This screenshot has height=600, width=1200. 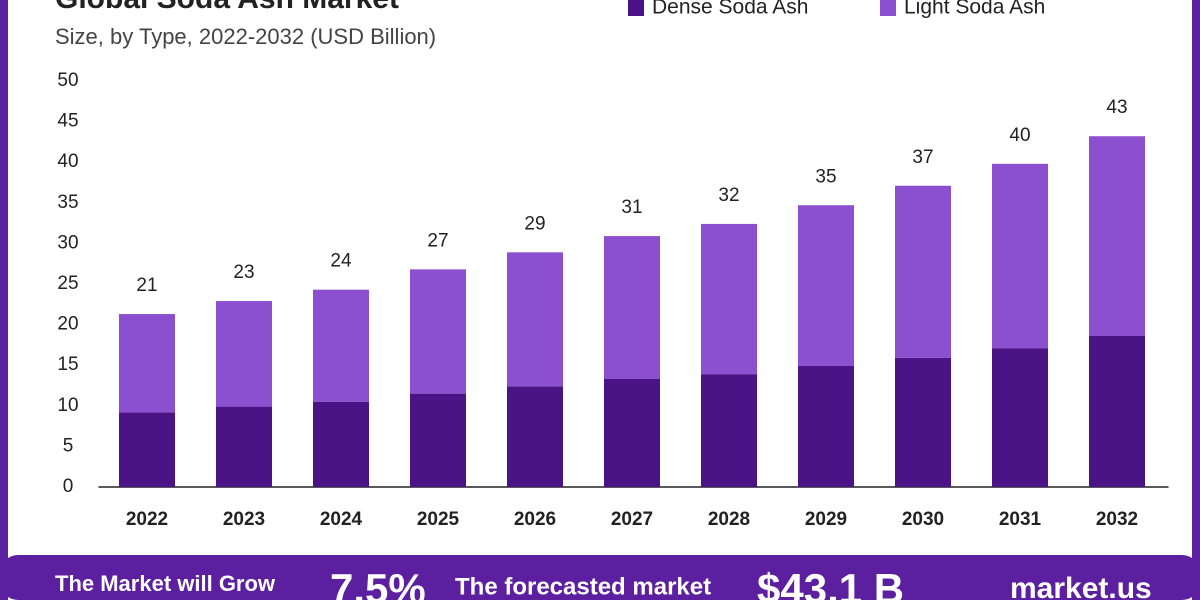 What do you see at coordinates (341, 519) in the screenshot?
I see `x-tick-label: 2024` at bounding box center [341, 519].